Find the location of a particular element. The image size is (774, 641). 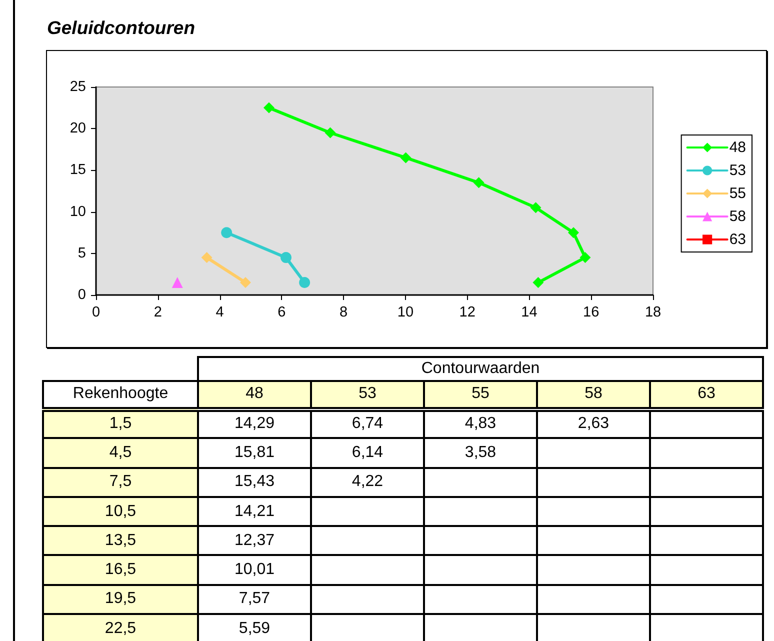

y-tick-label: 16,5 is located at coordinates (120, 570).